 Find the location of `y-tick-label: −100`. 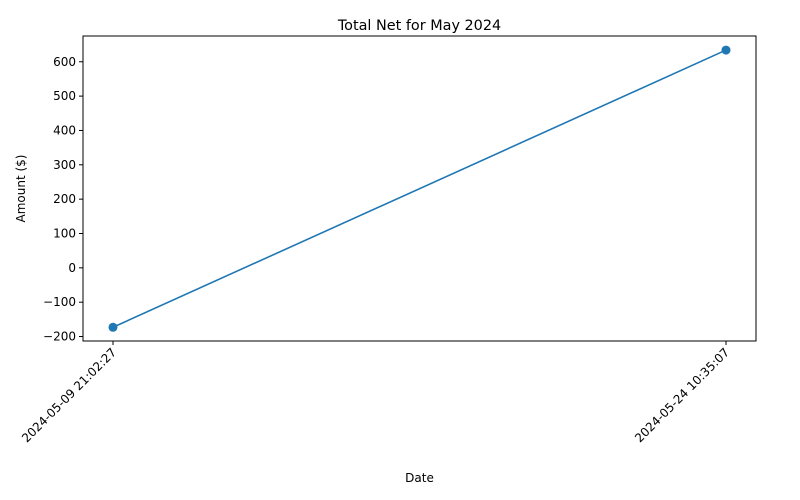

y-tick-label: −100 is located at coordinates (59, 302).